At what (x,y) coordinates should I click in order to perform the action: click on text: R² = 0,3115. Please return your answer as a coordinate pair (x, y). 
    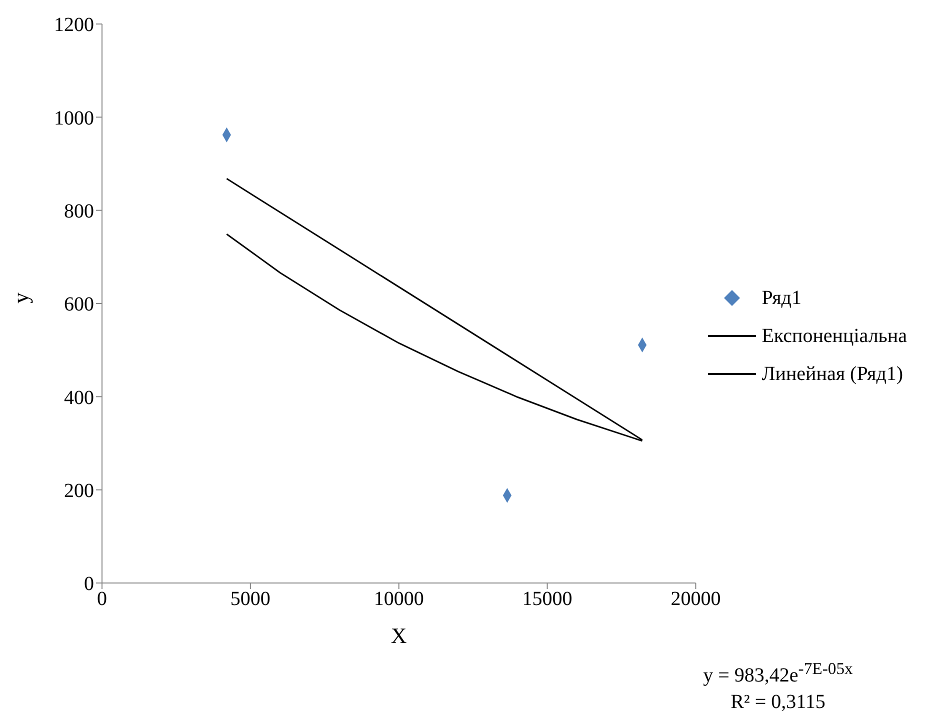
    Looking at the image, I should click on (778, 702).